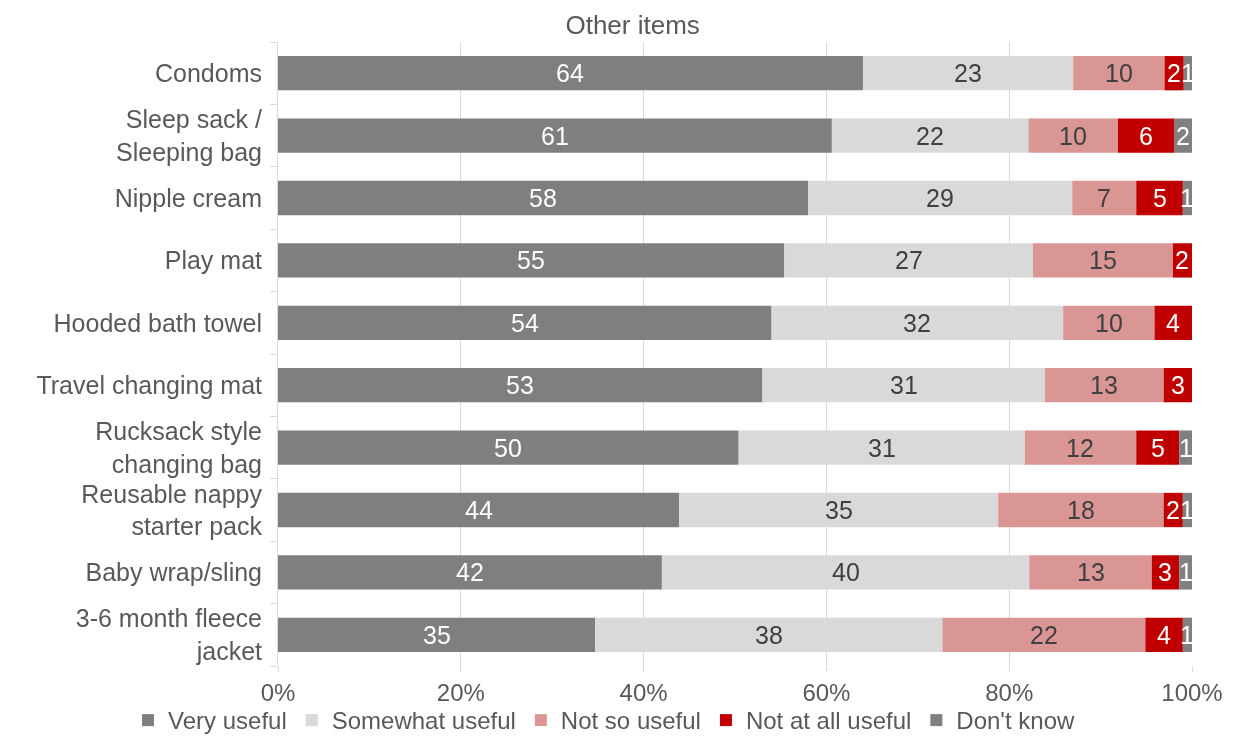 This screenshot has height=737, width=1234. I want to click on x-tick-label: 60%, so click(826, 692).